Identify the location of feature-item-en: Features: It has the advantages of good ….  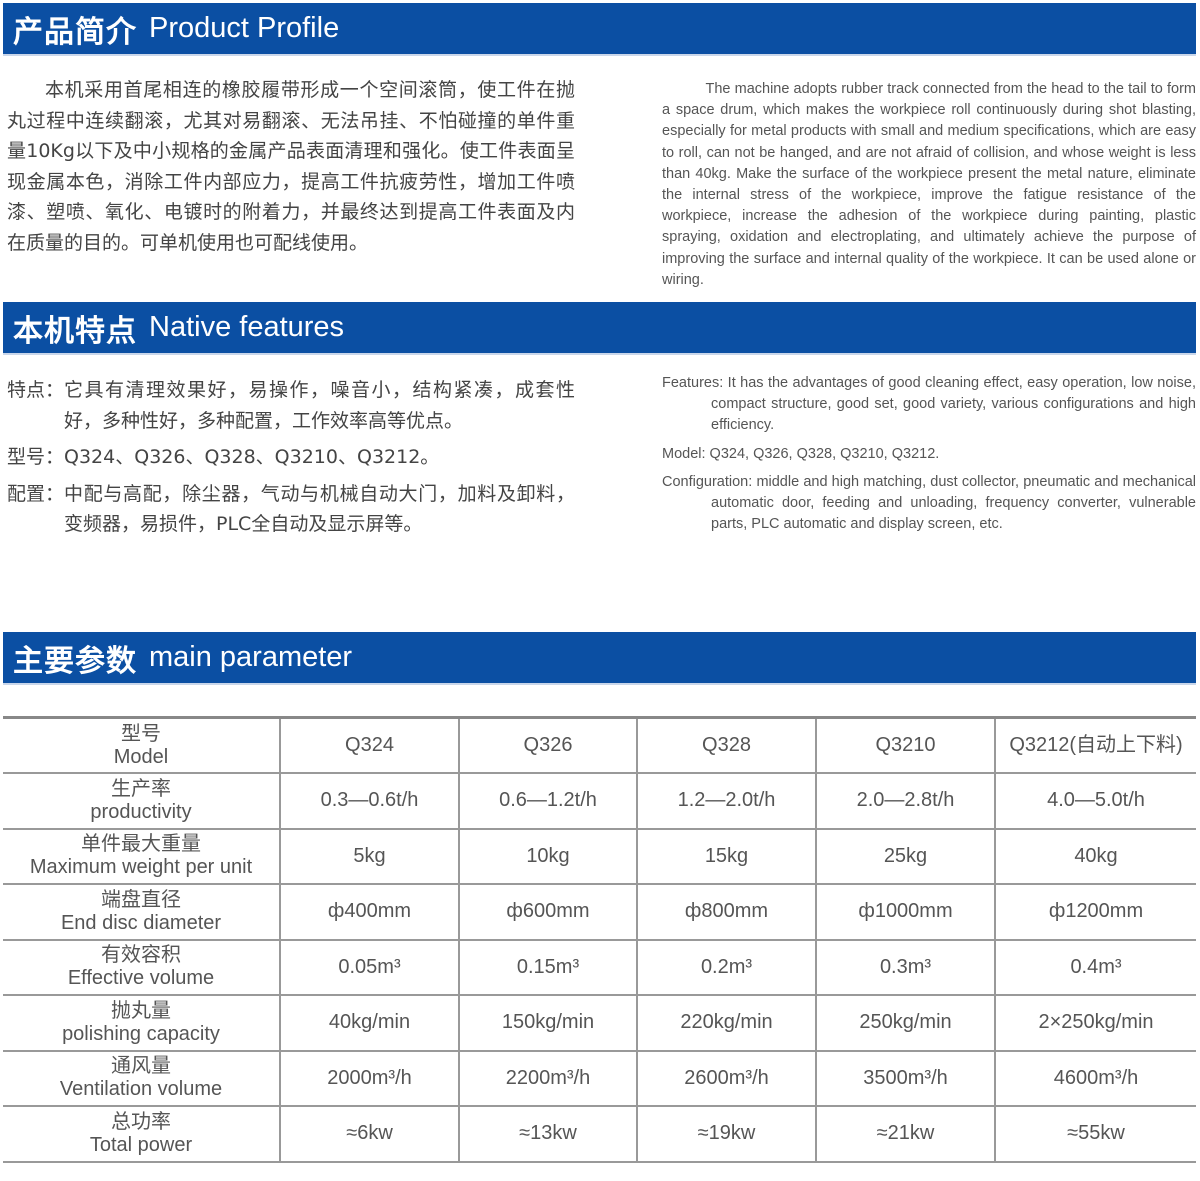
(929, 404).